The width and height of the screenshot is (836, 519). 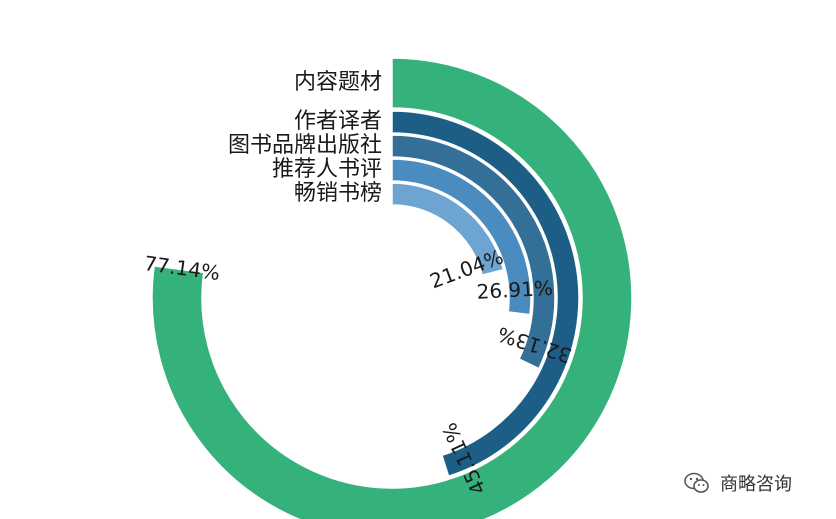 What do you see at coordinates (338, 121) in the screenshot?
I see `category-label-2: 作者译者` at bounding box center [338, 121].